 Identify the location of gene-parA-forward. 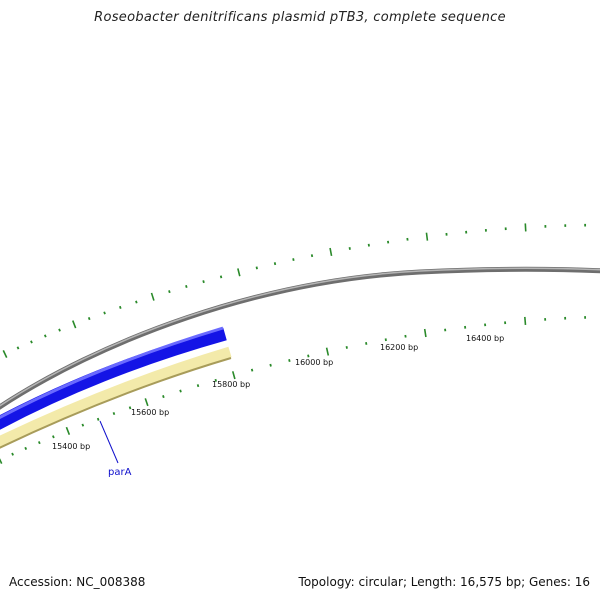
(113, 378).